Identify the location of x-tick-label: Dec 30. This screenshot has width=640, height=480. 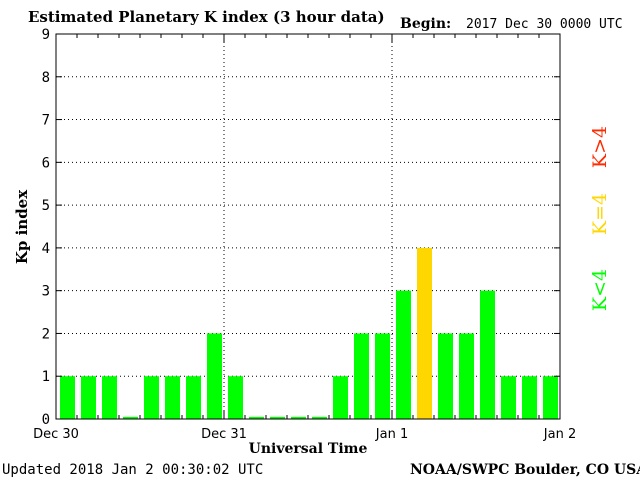
(56, 434).